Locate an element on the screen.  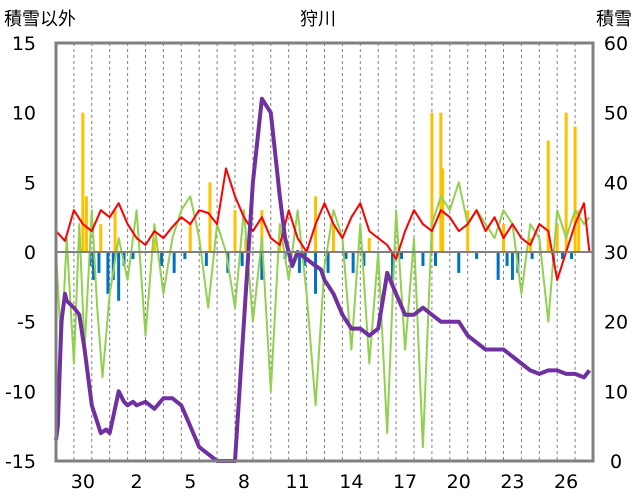
left-y-tick: 5 is located at coordinates (30, 183).